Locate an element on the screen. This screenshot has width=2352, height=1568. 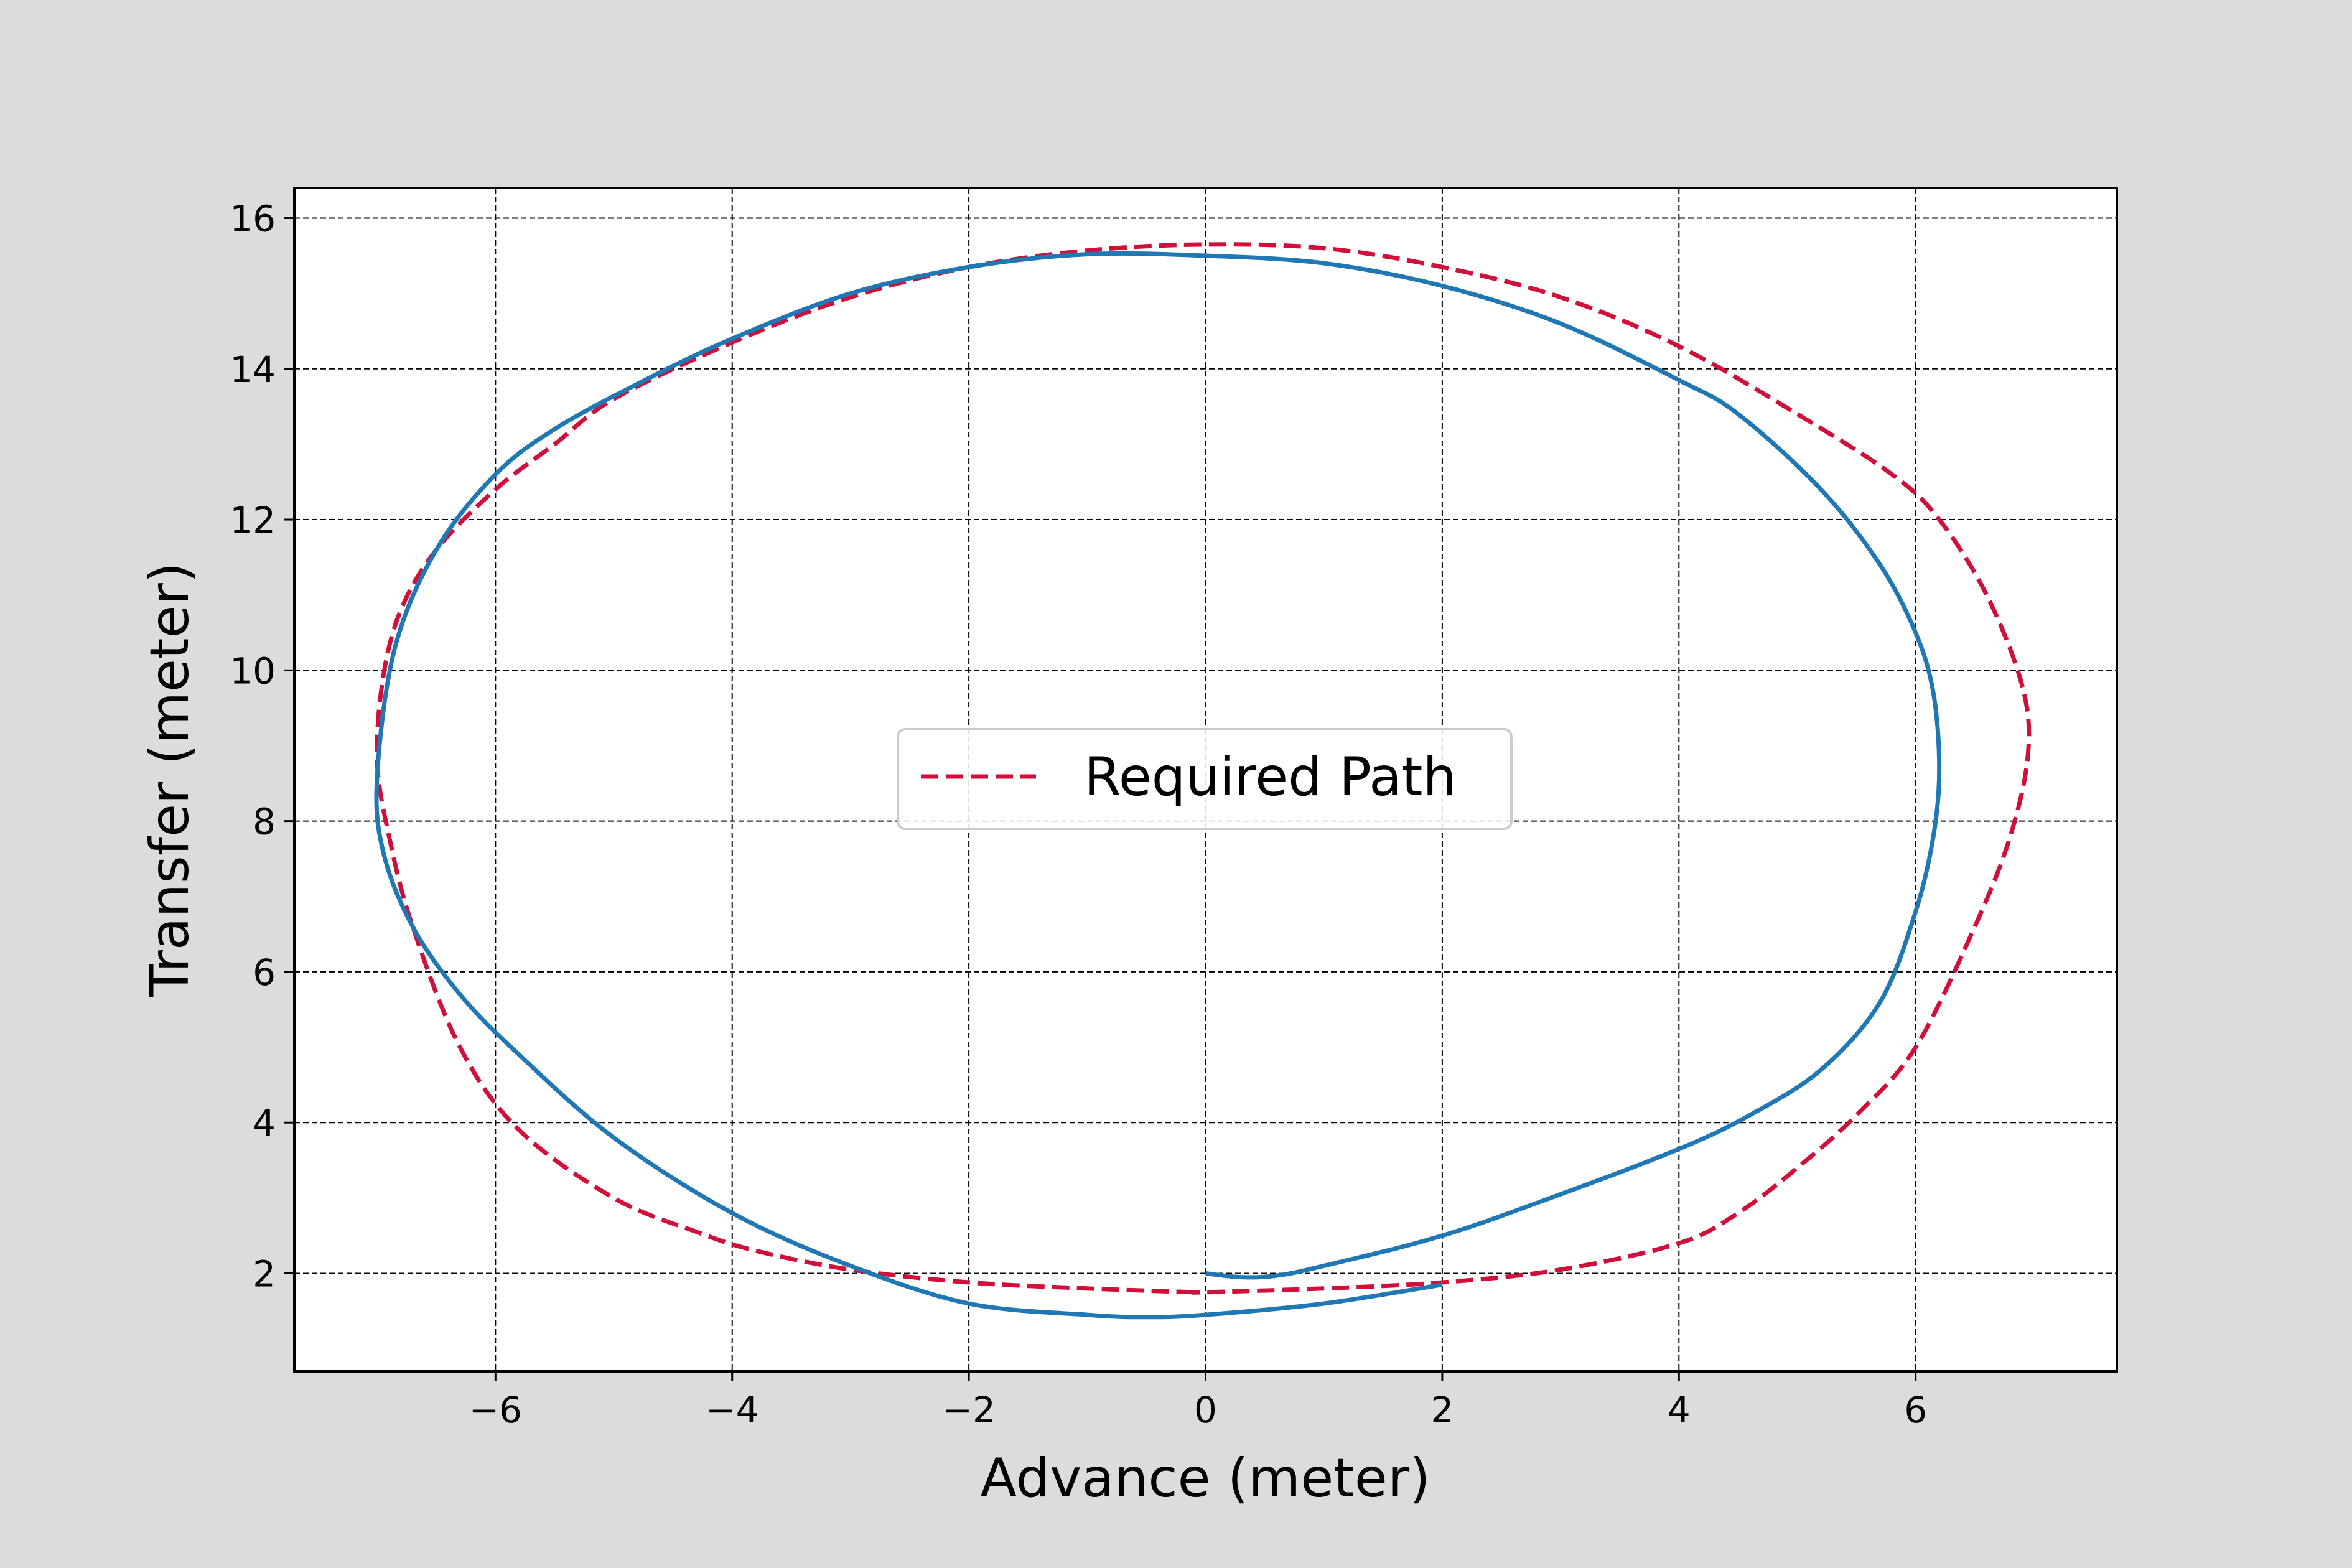
x-axis-label: Advance (meter) is located at coordinates (1205, 1478).